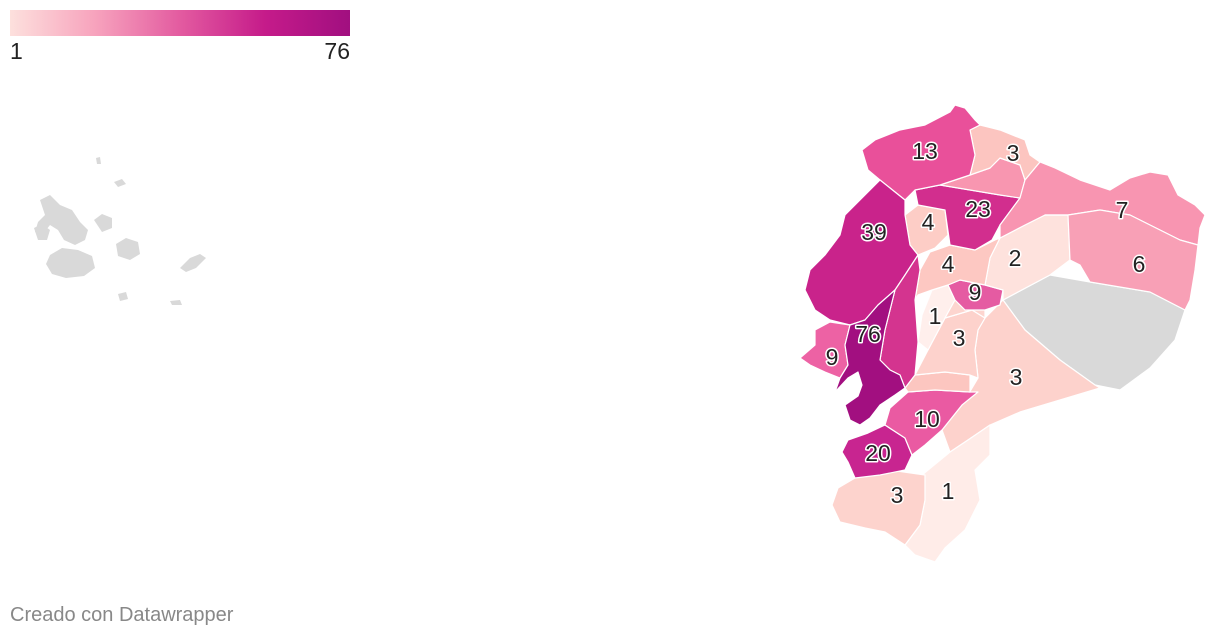  What do you see at coordinates (897, 495) in the screenshot?
I see `label-loja: 3` at bounding box center [897, 495].